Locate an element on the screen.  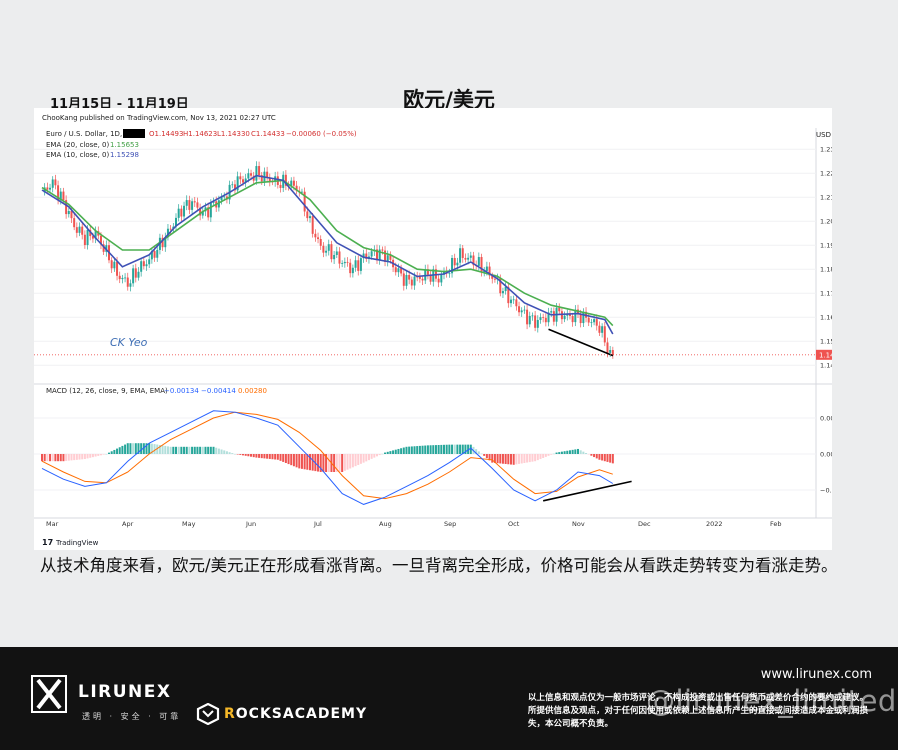
currency-label: USD is located at coordinates (823, 135).